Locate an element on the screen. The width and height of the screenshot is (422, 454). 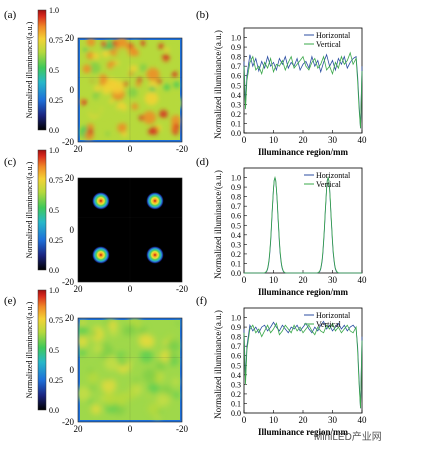
y-tick-label: 0.1 is located at coordinates (236, 123).